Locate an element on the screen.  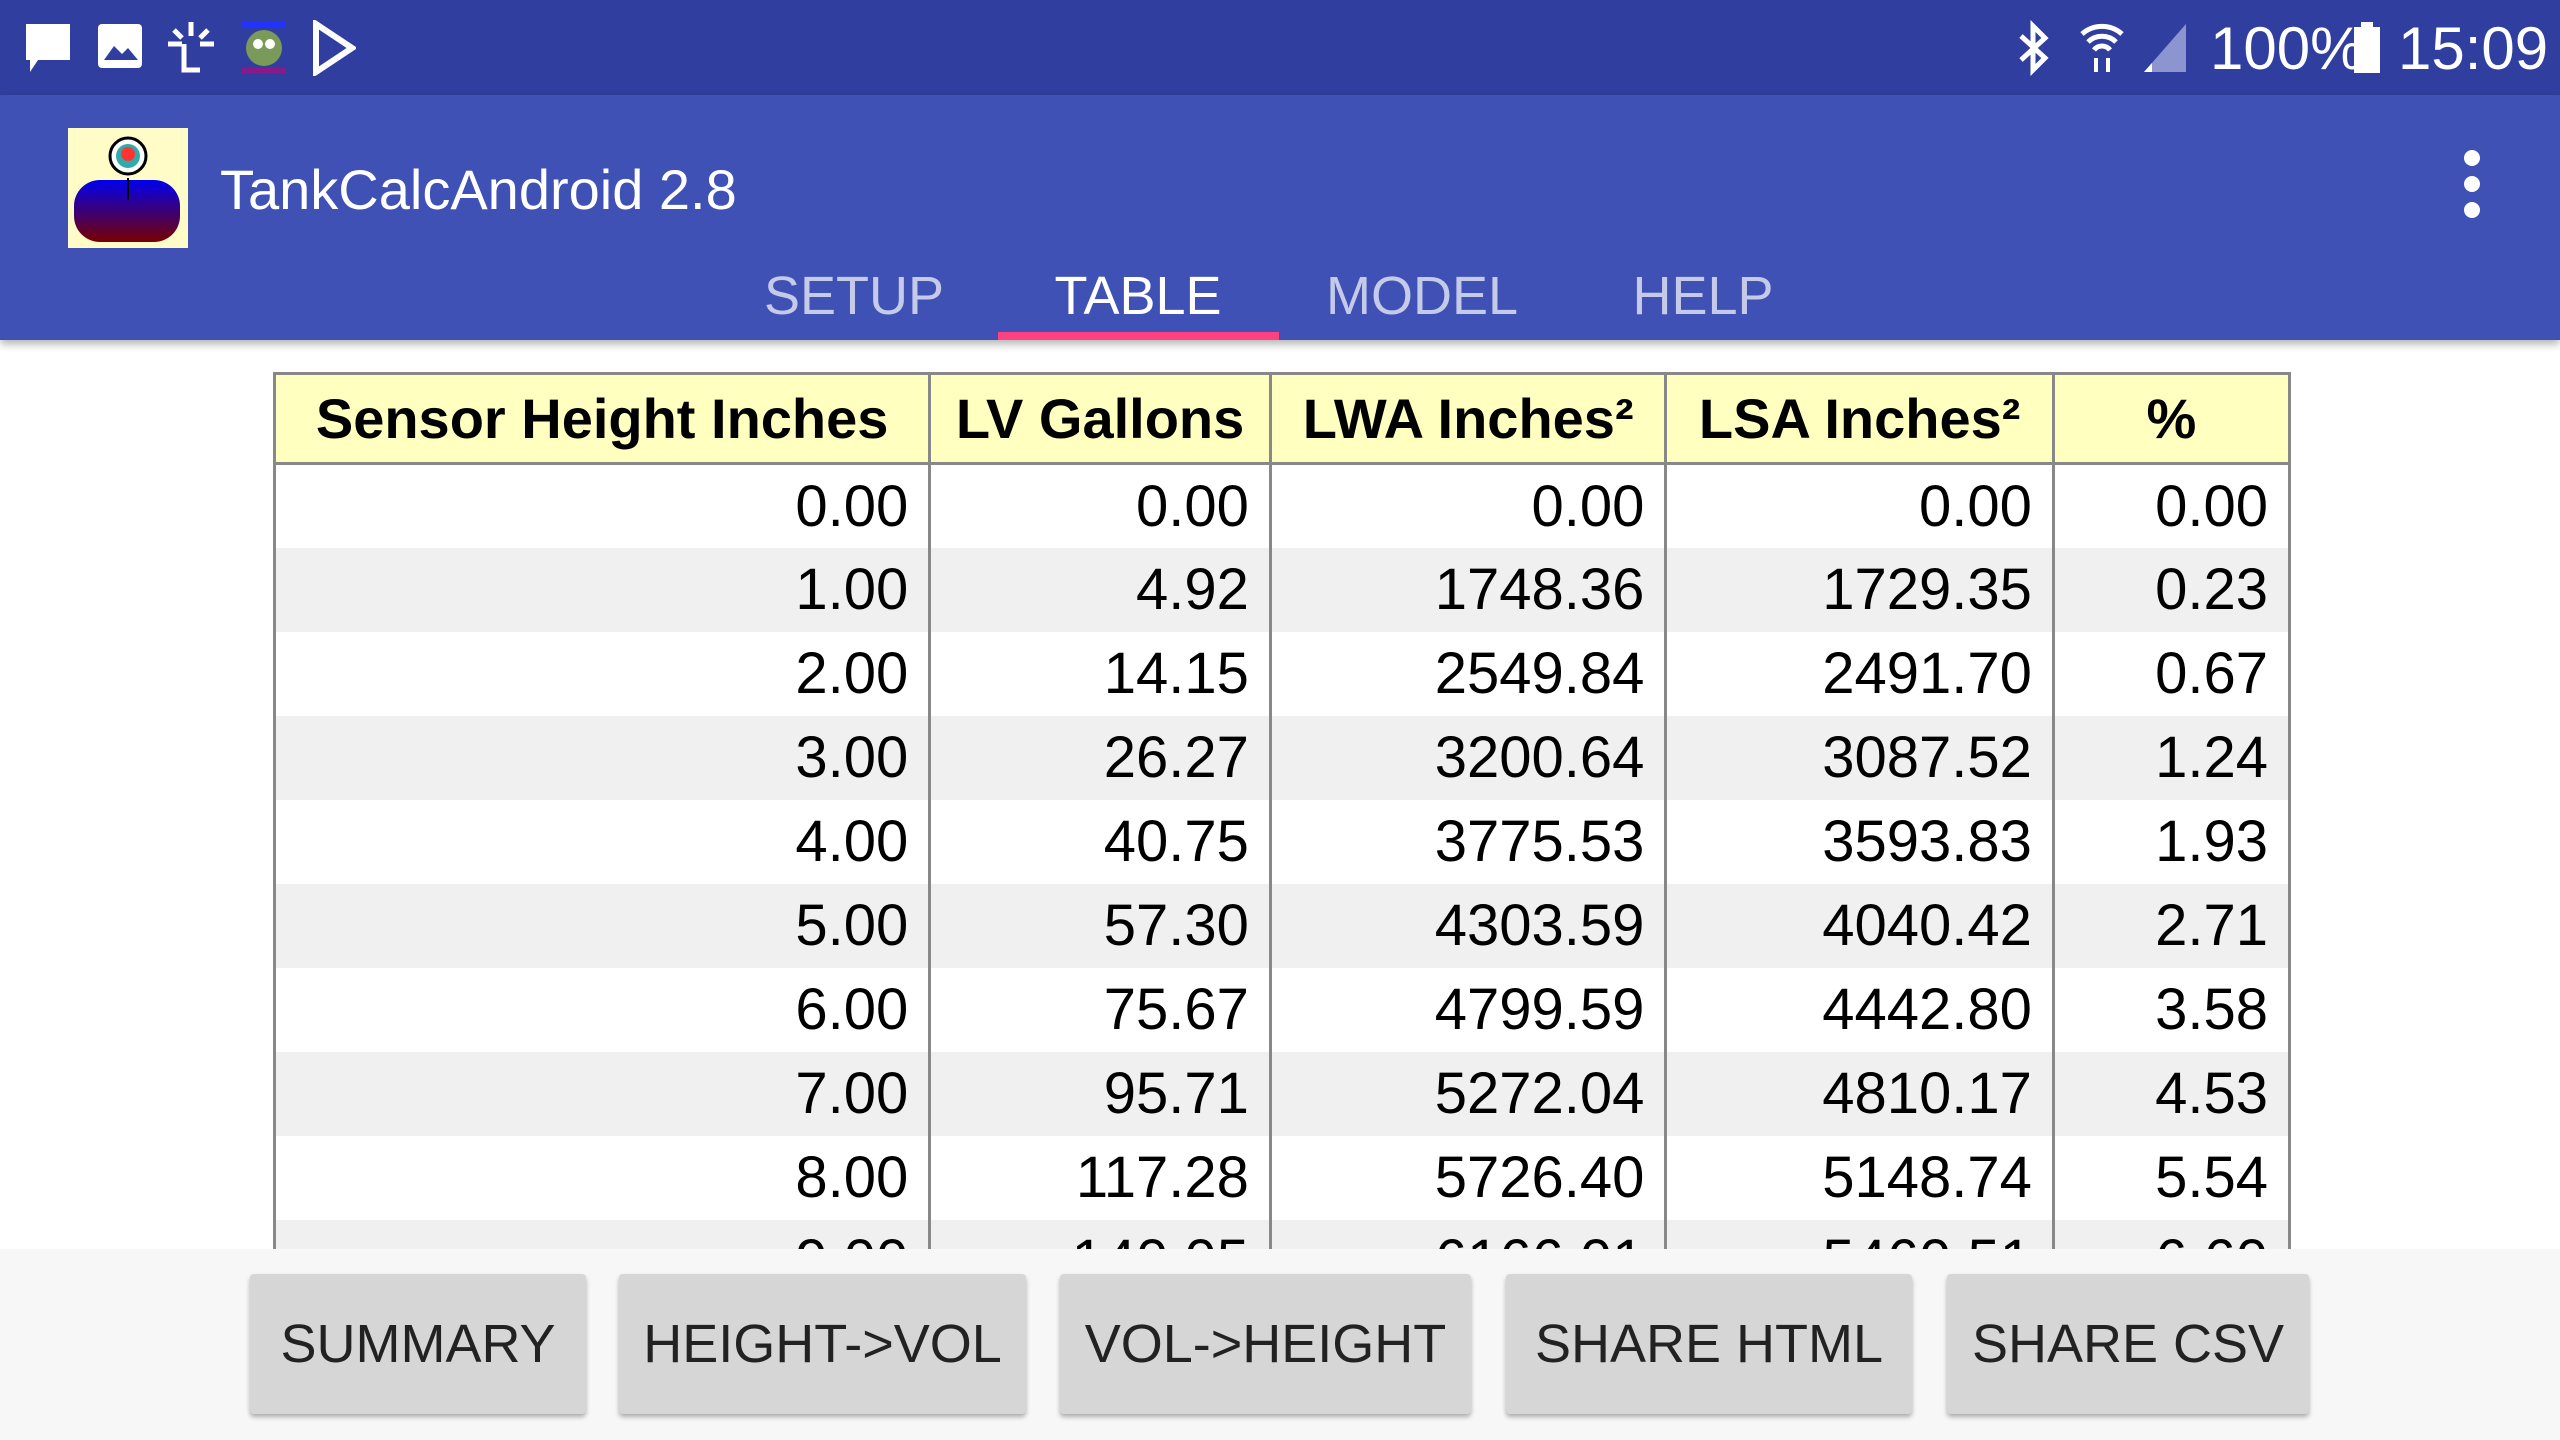
share-csv-button: SHARE CSV is located at coordinates (2128, 1344).